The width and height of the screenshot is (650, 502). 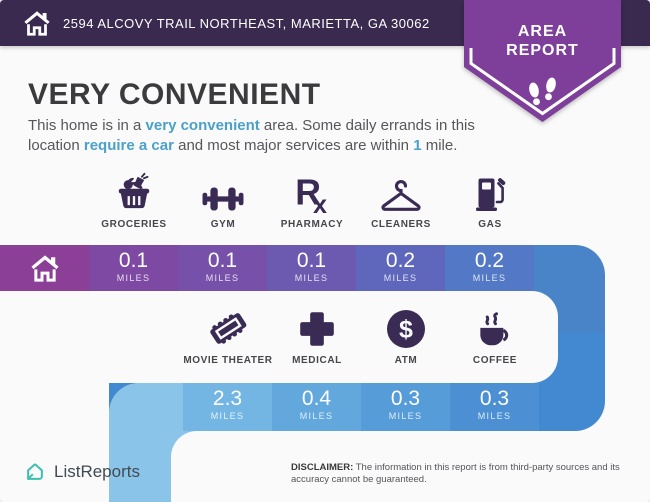 I want to click on footprints-icon, so click(x=542, y=91).